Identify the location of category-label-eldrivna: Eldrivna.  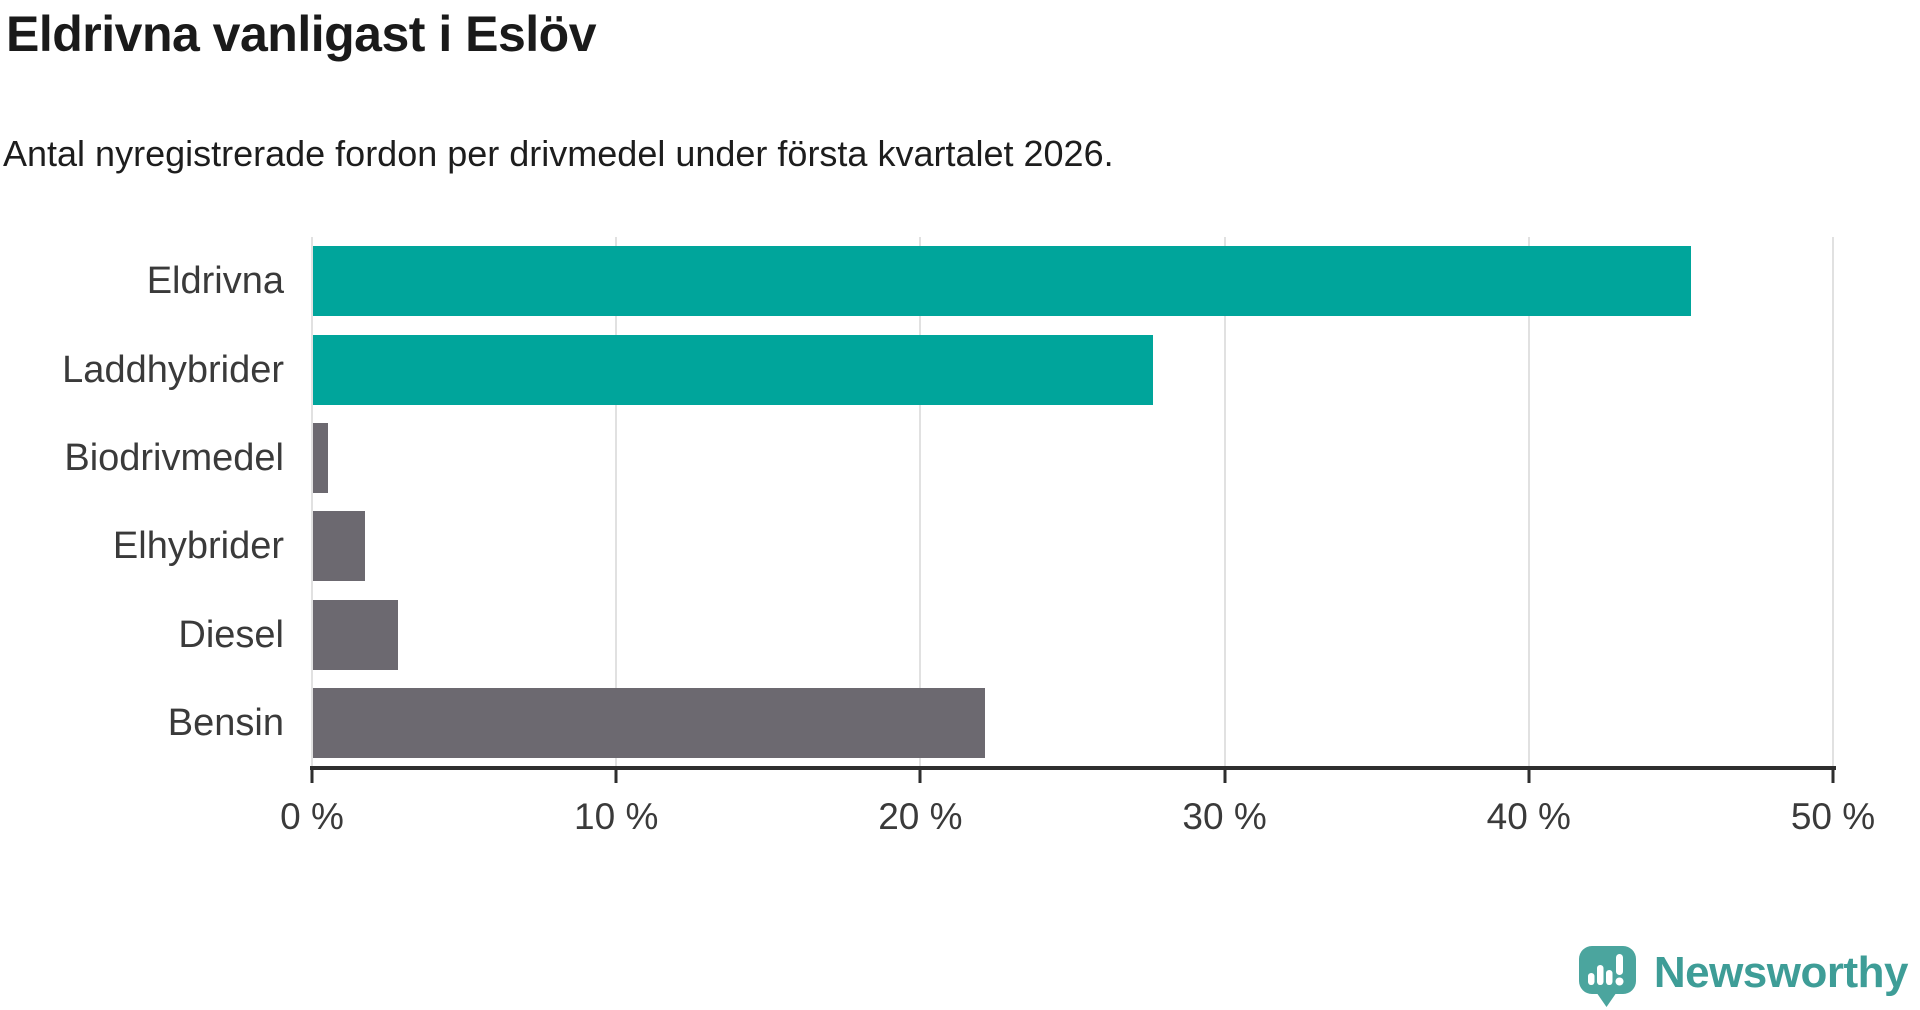
(215, 281).